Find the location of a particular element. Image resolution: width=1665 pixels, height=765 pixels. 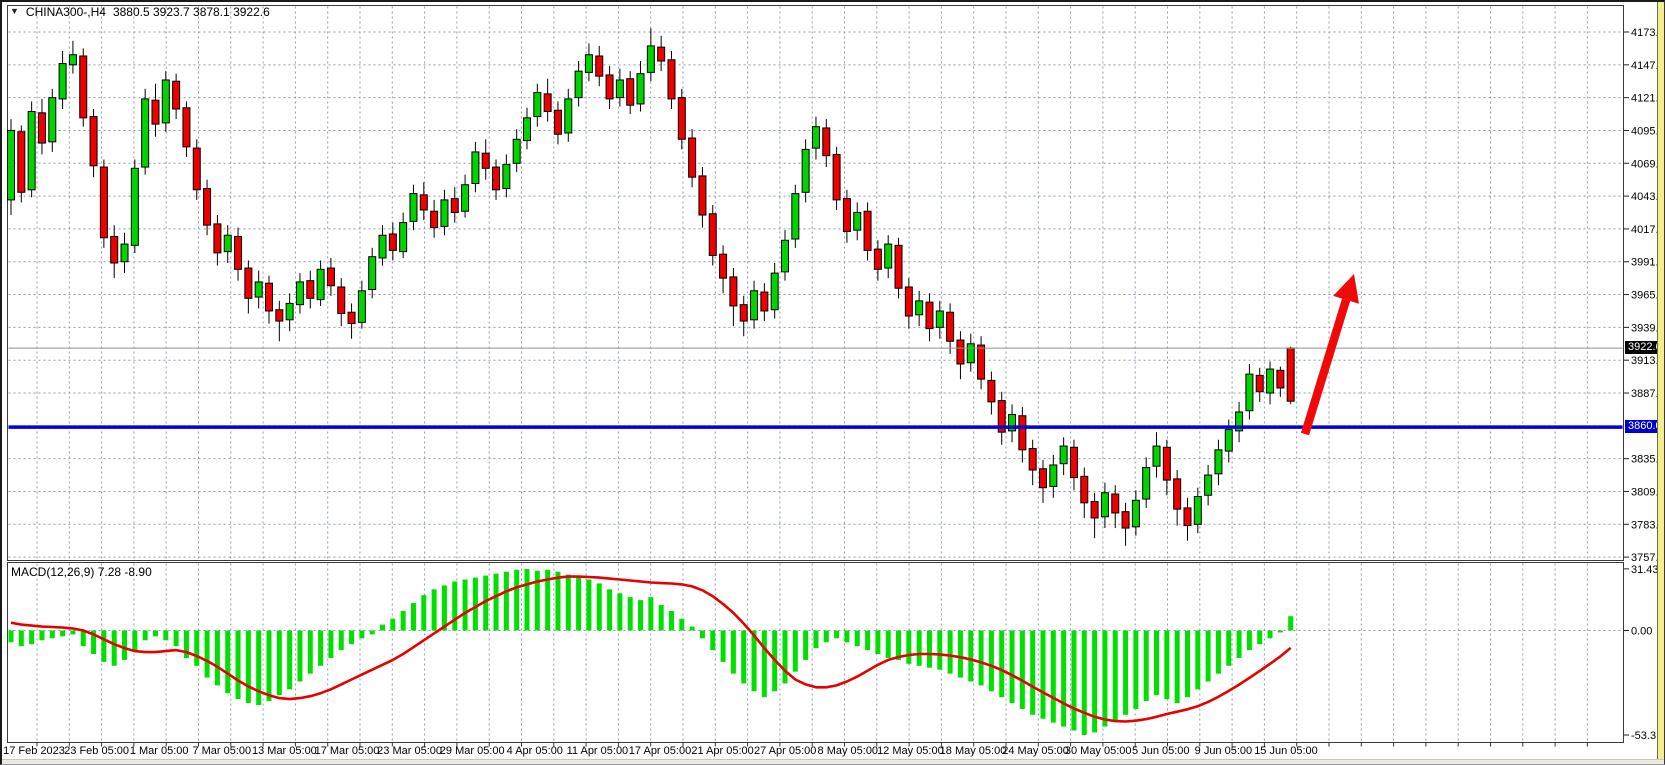

trend-arrow-shaft is located at coordinates (1325, 367).